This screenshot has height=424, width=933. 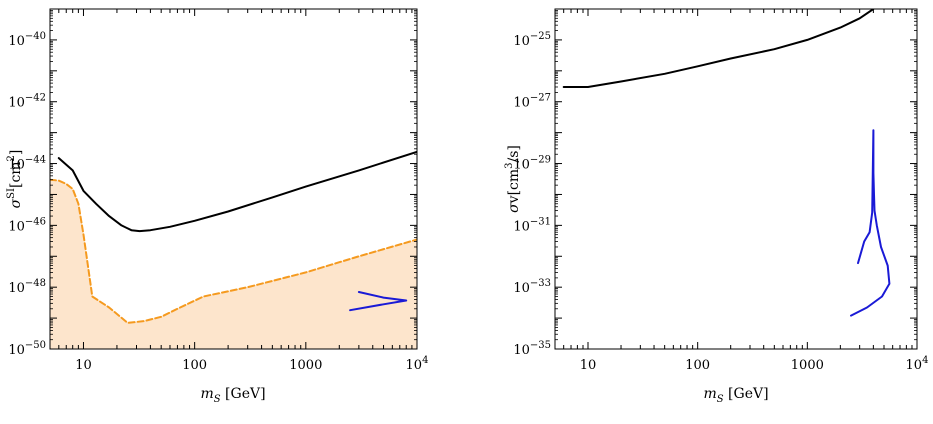 I want to click on y-tick-label: 10−46, so click(x=27, y=225).